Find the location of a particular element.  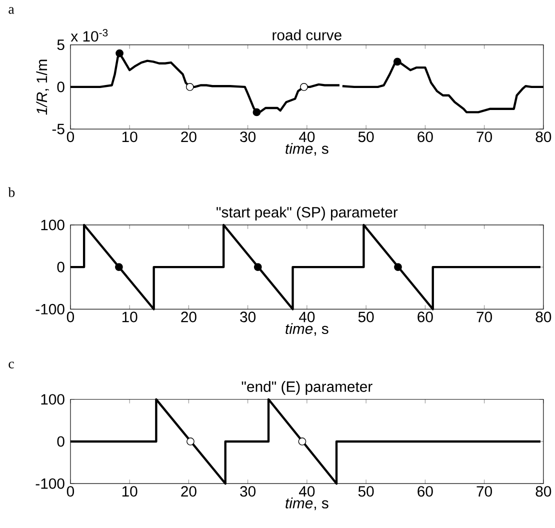

y-tick-label: 5 is located at coordinates (60, 45).